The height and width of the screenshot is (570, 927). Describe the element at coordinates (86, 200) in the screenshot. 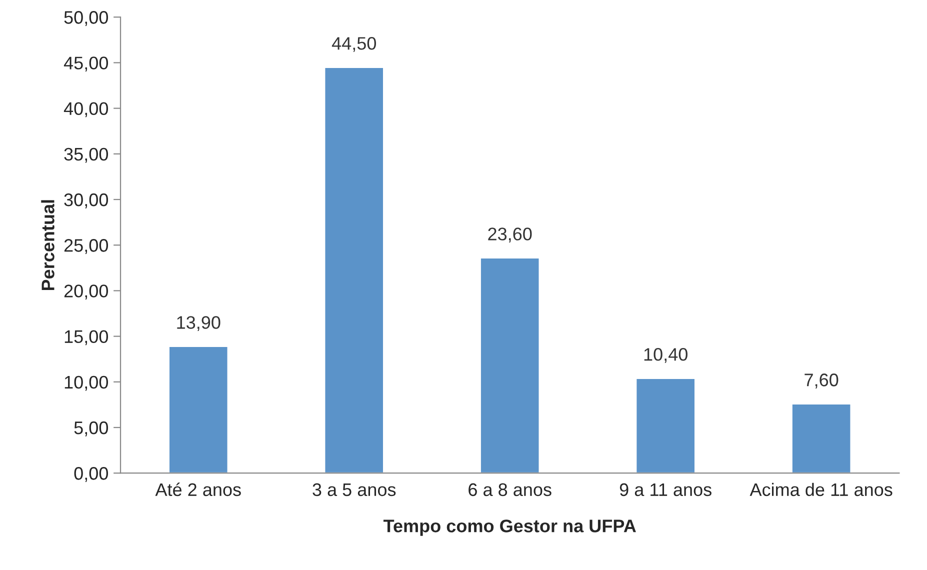

I see `y-tick-label: 30,00` at that location.